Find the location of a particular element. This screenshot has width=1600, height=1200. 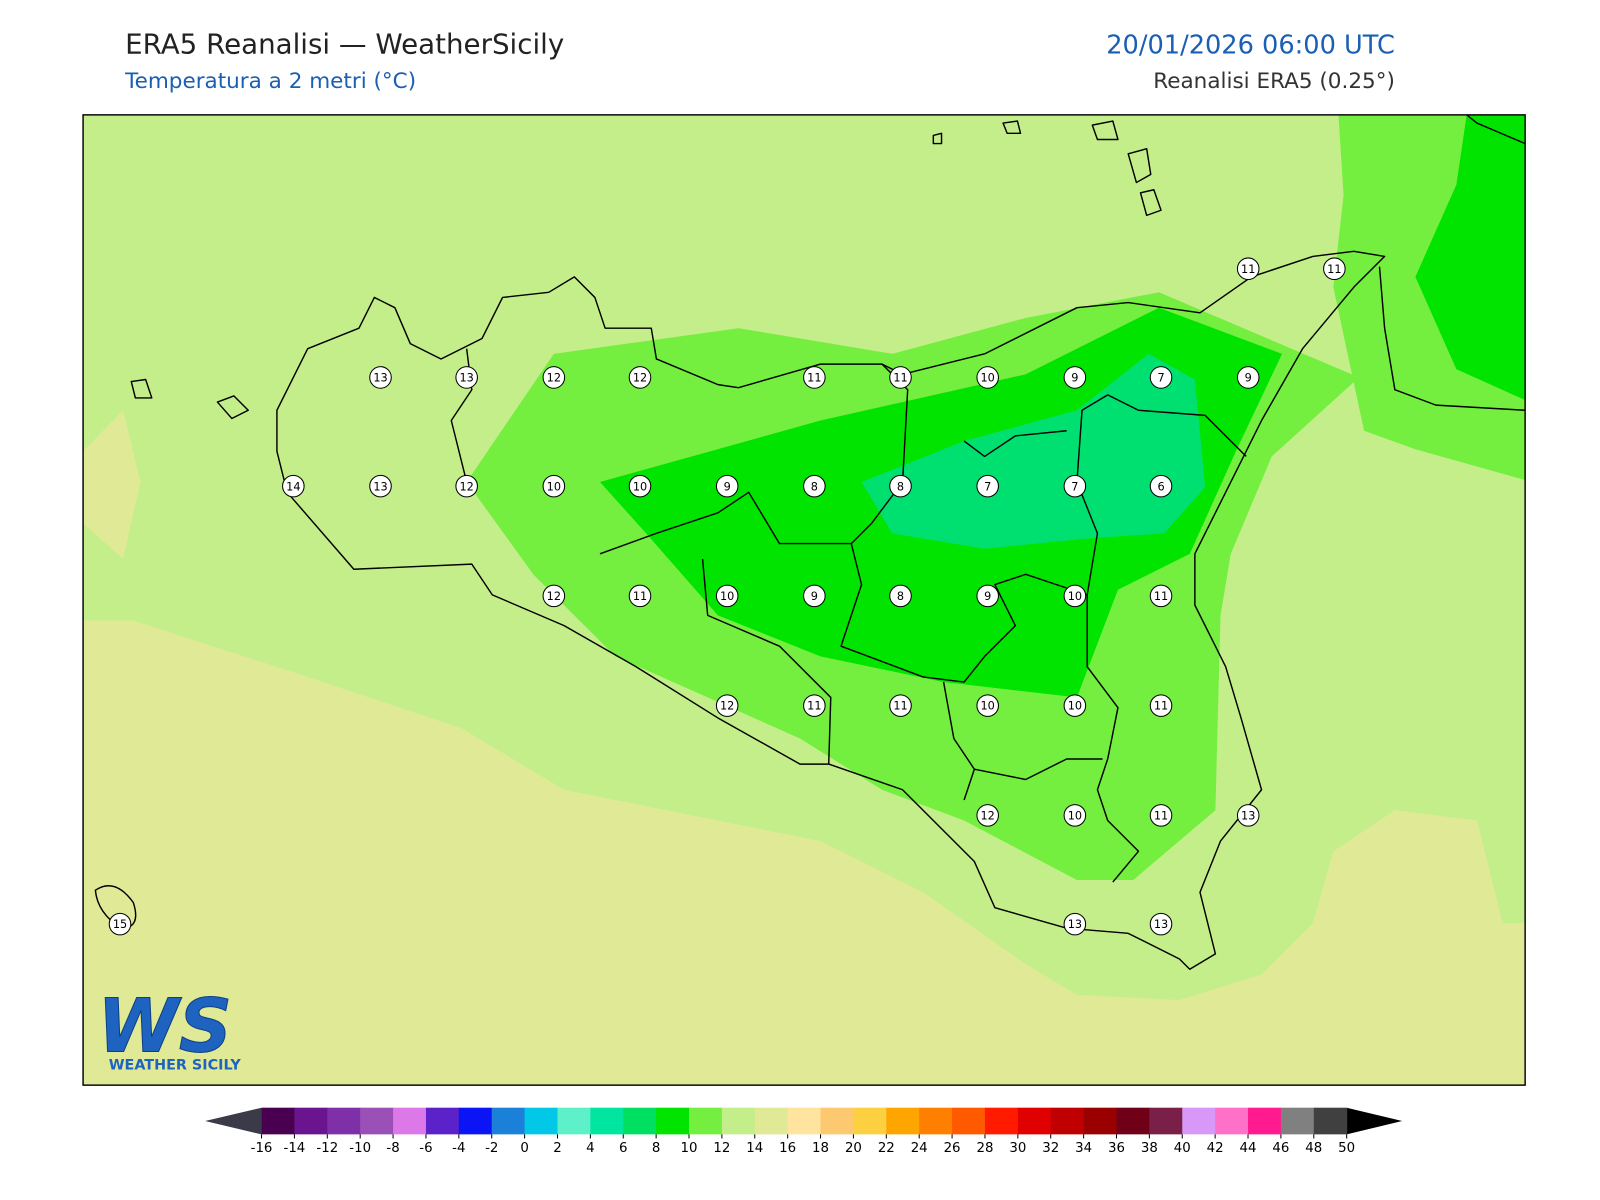

colorbar-tick-label: 18 is located at coordinates (820, 1148).